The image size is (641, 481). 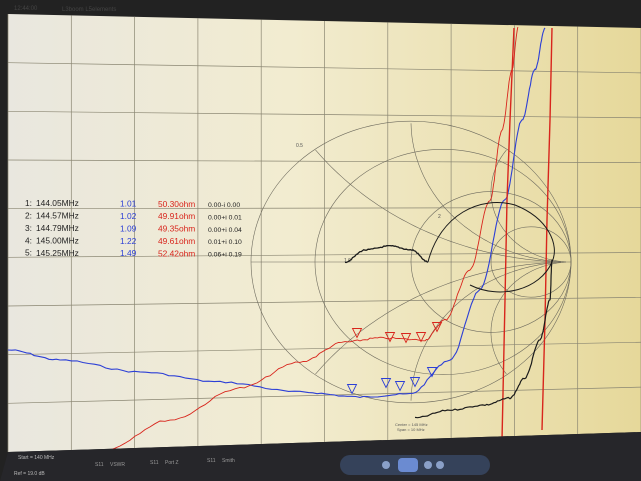 I want to click on footer-legend: S11 VSWR S11 Port Z S11 Smith, so click(x=165, y=463).